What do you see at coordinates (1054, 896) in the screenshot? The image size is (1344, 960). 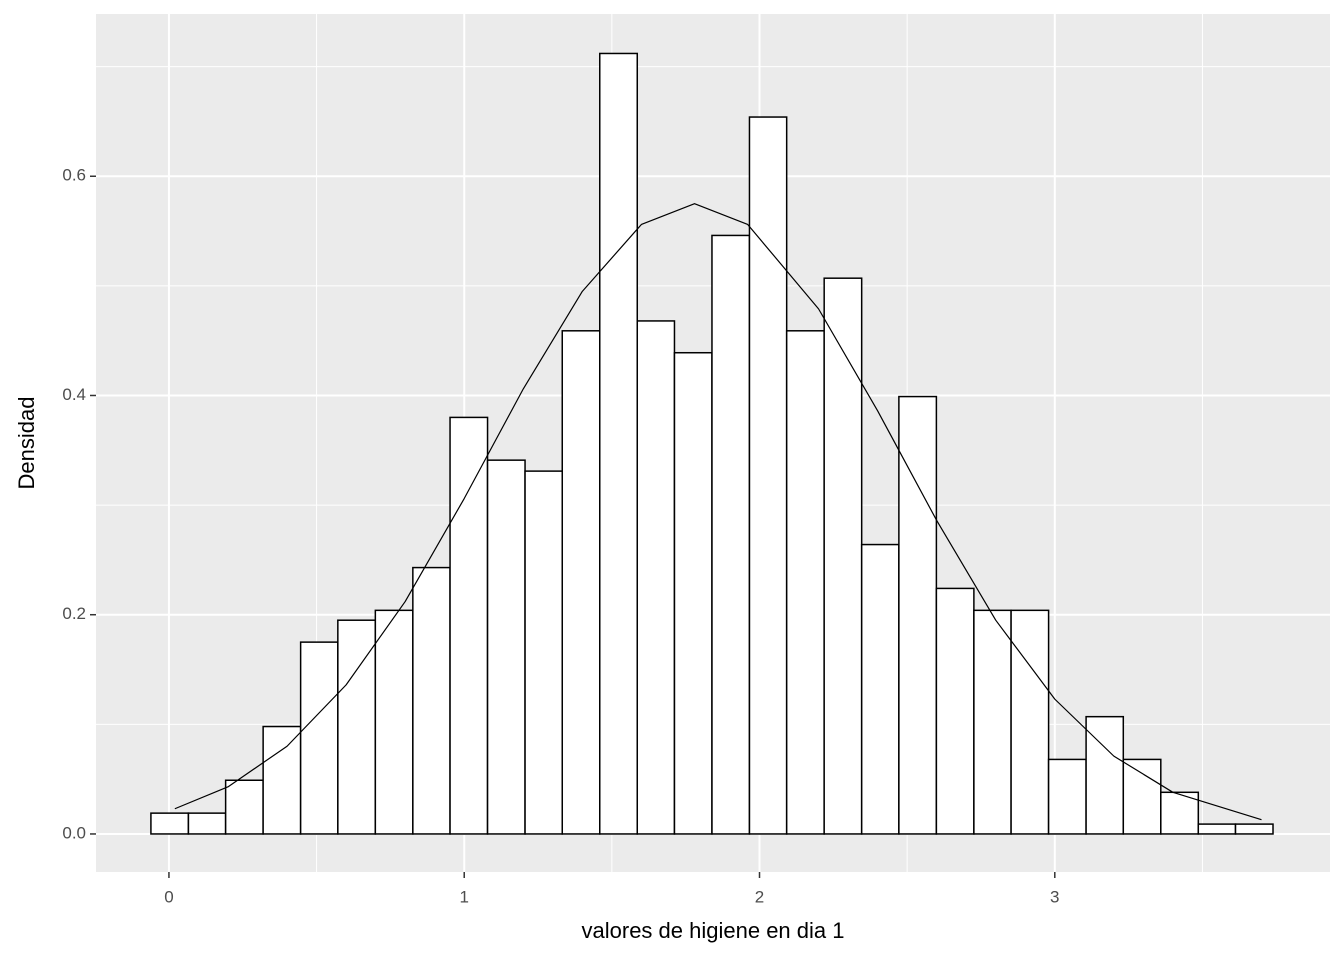 I see `x-tick-label: 3` at bounding box center [1054, 896].